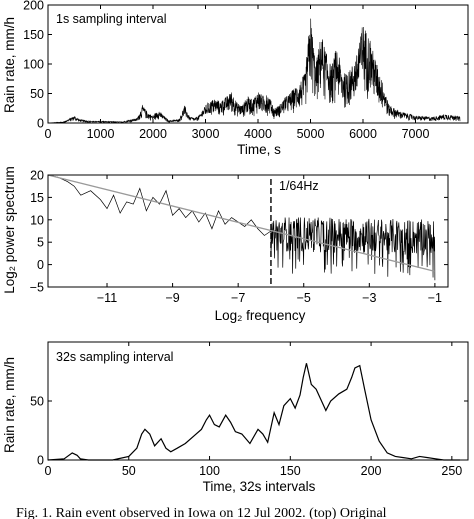  Describe the element at coordinates (9, 405) in the screenshot. I see `panel-bottom-y-axis-label: Rain rate, mm/h` at that location.